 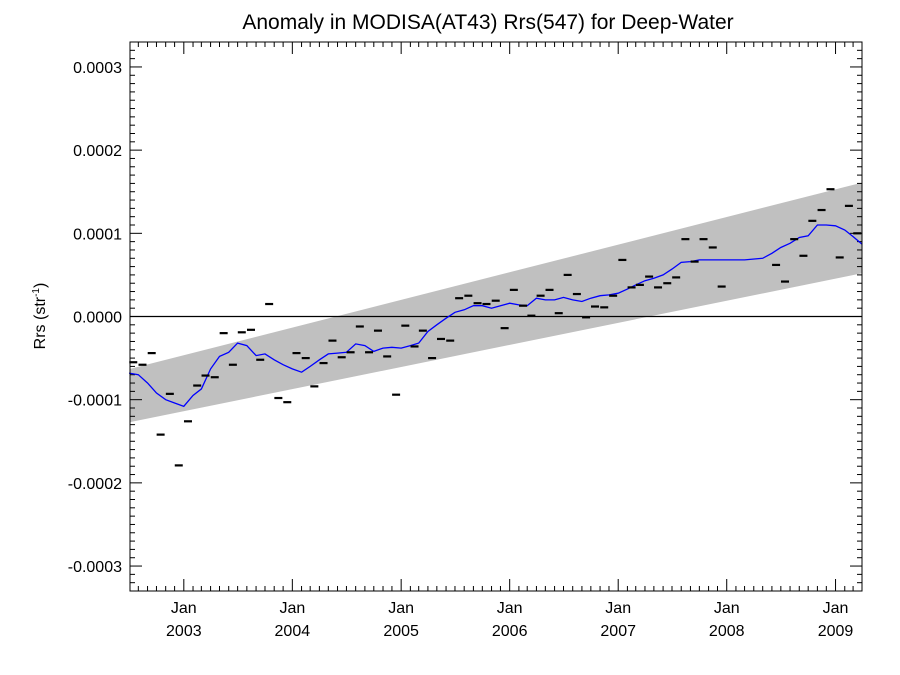 I want to click on y-axis-label-main: Rrs (str, so click(x=40, y=322).